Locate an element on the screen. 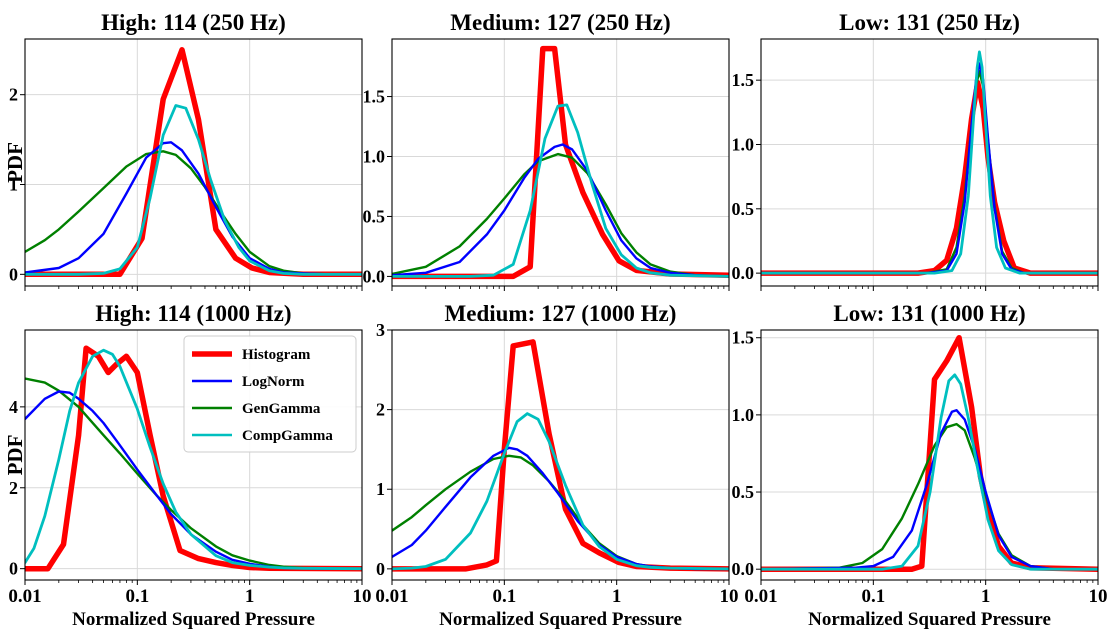  legend-label-compgamma: CompGamma is located at coordinates (287, 436).